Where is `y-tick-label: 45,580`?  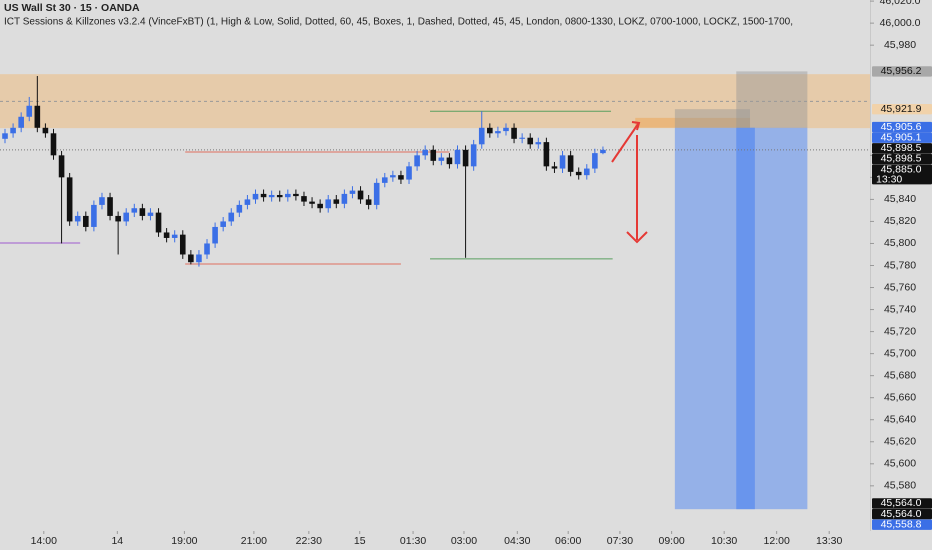 y-tick-label: 45,580 is located at coordinates (900, 486).